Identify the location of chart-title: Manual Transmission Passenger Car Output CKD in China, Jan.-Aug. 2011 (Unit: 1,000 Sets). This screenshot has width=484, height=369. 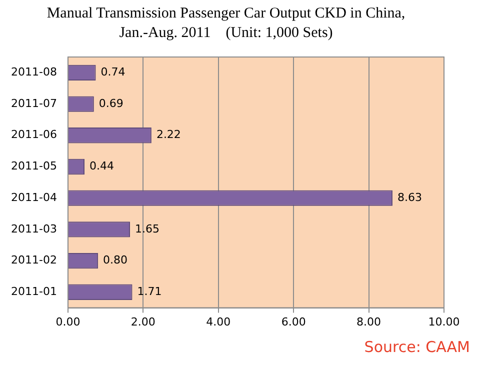
(226, 24).